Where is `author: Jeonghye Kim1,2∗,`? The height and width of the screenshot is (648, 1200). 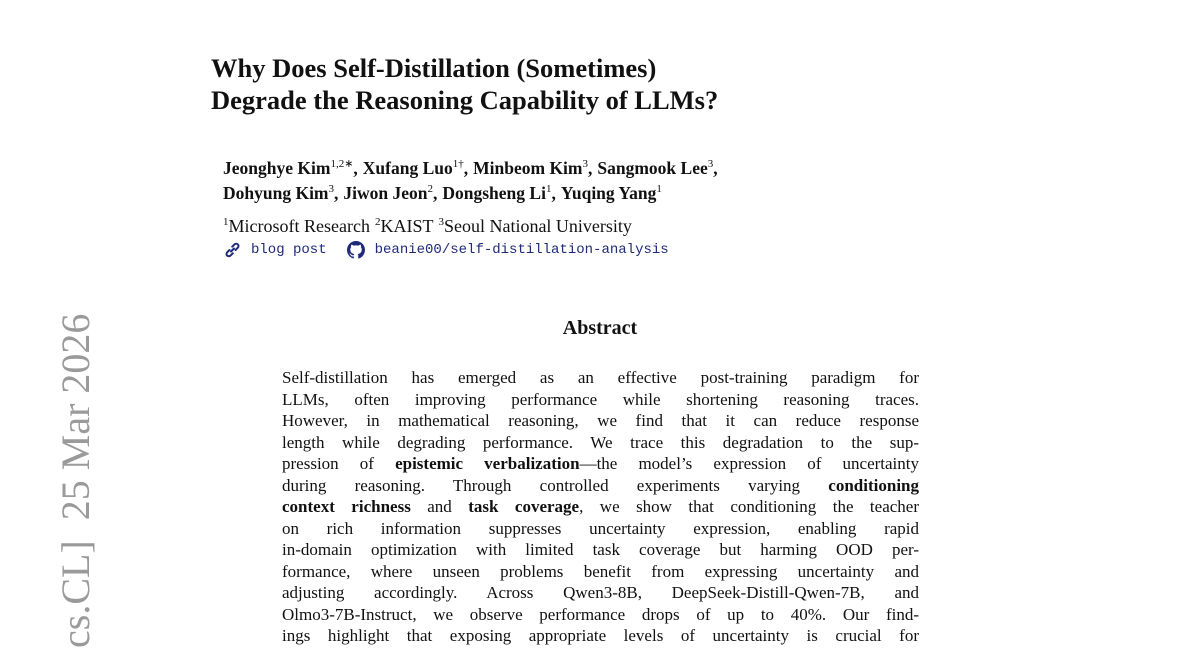
author: Jeonghye Kim1,2∗, is located at coordinates (290, 168).